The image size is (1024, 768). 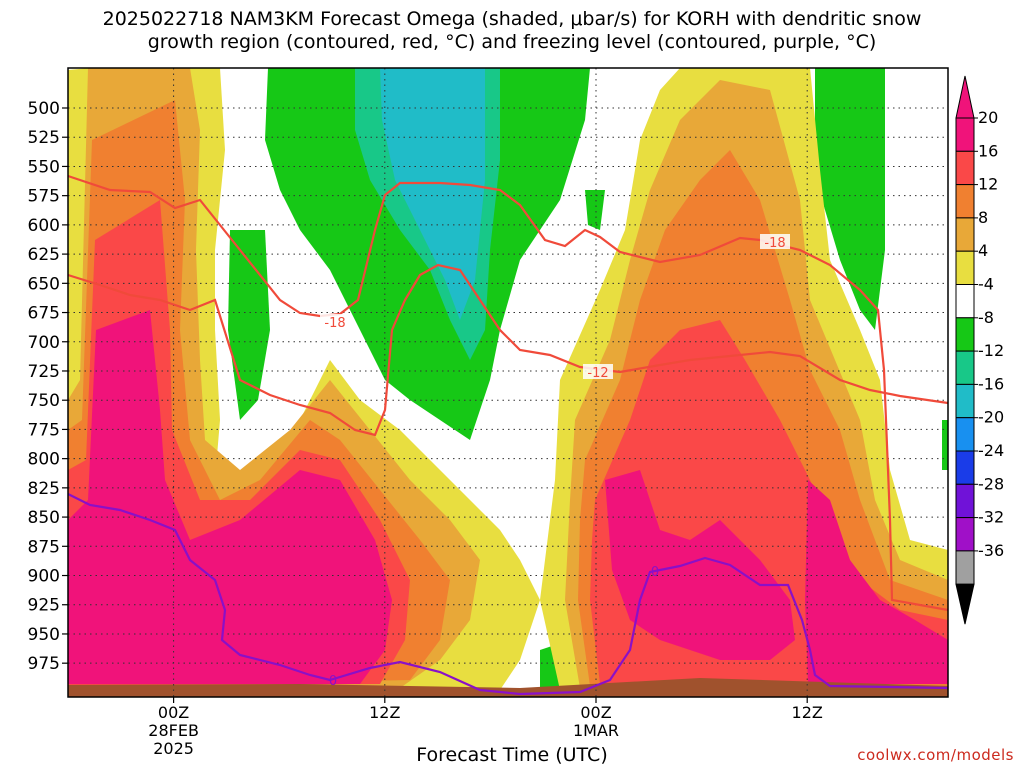 What do you see at coordinates (44, 167) in the screenshot?
I see `y-tick-label: 550` at bounding box center [44, 167].